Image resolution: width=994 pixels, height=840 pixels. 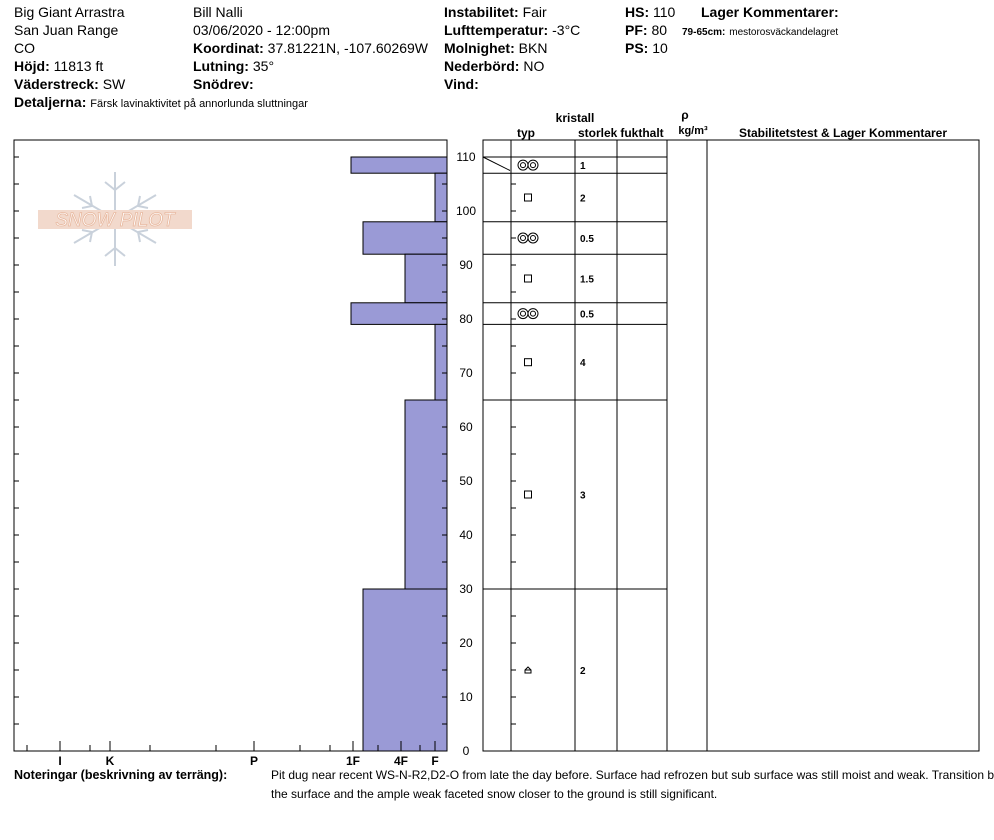 What do you see at coordinates (466, 481) in the screenshot?
I see `y-tick-label: 50` at bounding box center [466, 481].